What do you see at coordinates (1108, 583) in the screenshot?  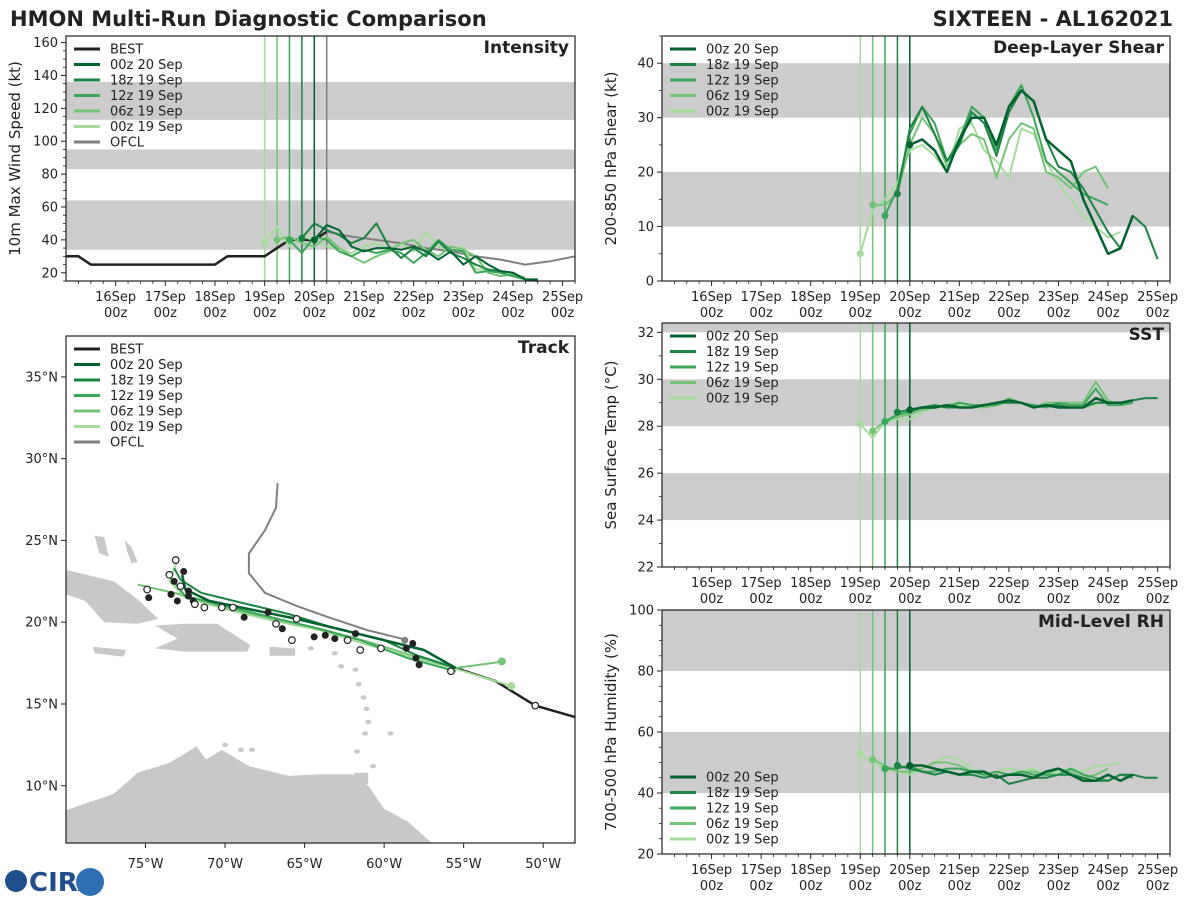 I see `x-tick-label-date: 24Sep` at bounding box center [1108, 583].